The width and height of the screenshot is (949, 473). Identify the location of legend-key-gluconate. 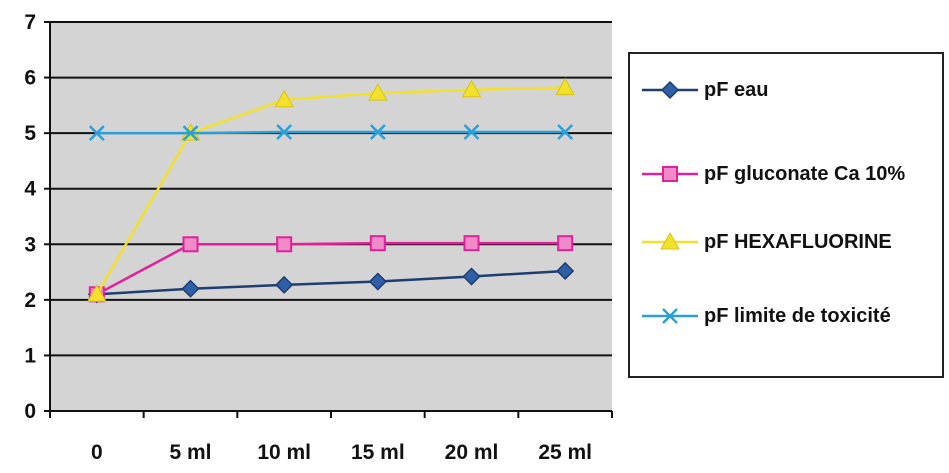
(670, 174).